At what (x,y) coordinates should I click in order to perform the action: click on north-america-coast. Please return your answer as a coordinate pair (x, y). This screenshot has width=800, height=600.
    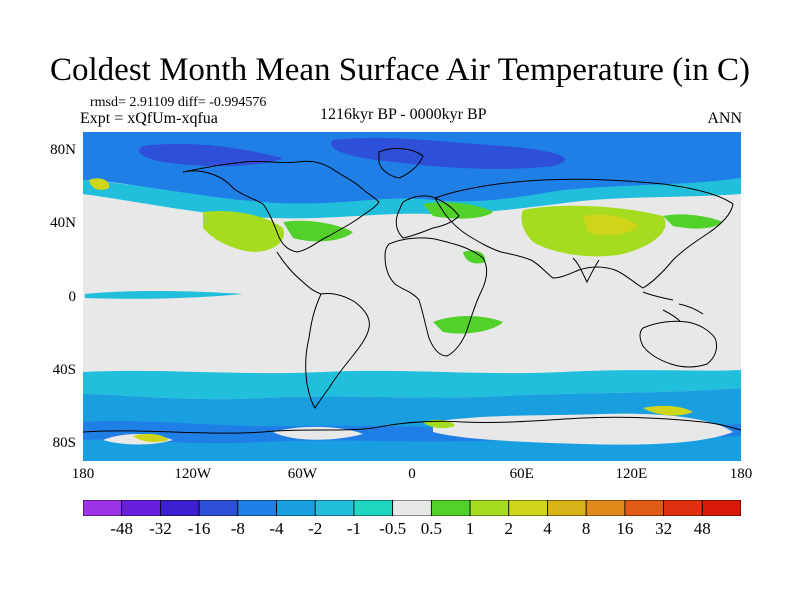
    Looking at the image, I should click on (281, 206).